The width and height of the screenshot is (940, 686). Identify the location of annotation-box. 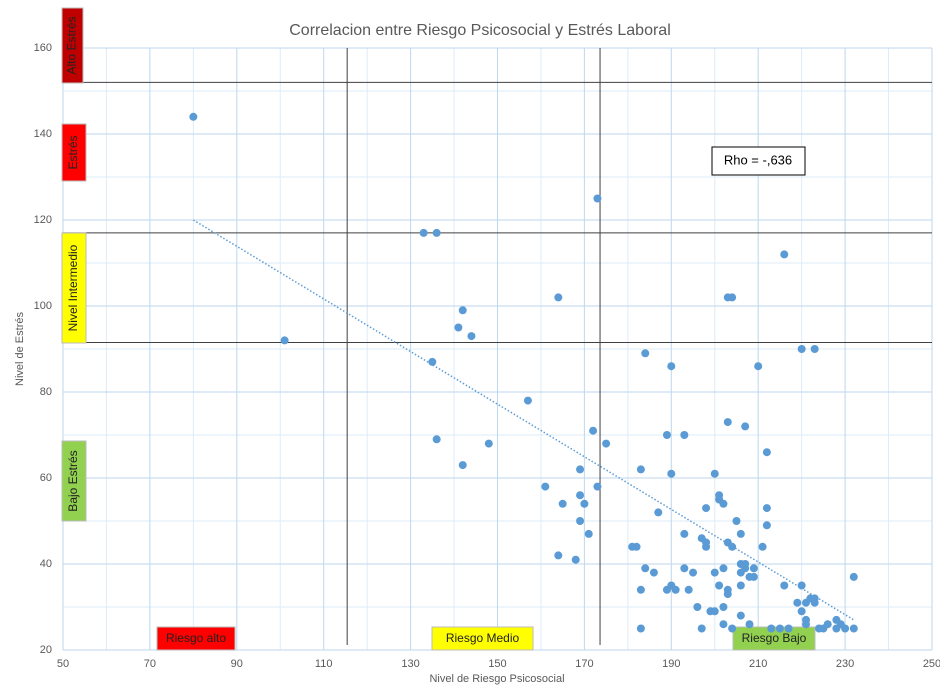
(758, 161).